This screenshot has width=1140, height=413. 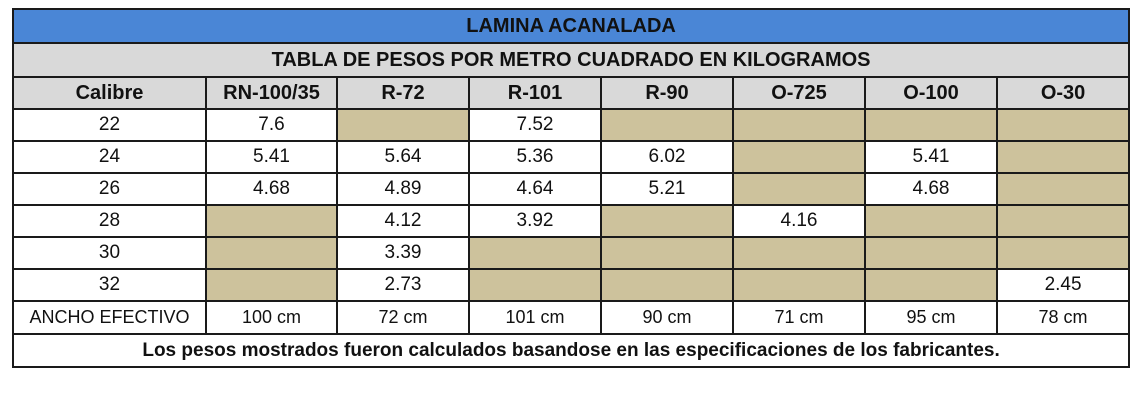 I want to click on header-r-90: R-90, so click(x=667, y=93).